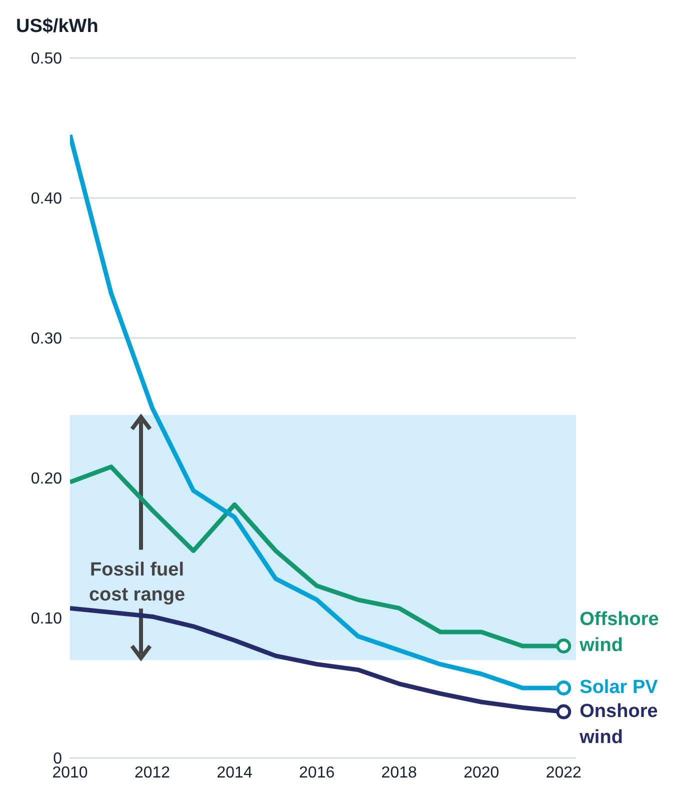 This screenshot has height=801, width=684. I want to click on y-tick-label: 0.30, so click(46, 339).